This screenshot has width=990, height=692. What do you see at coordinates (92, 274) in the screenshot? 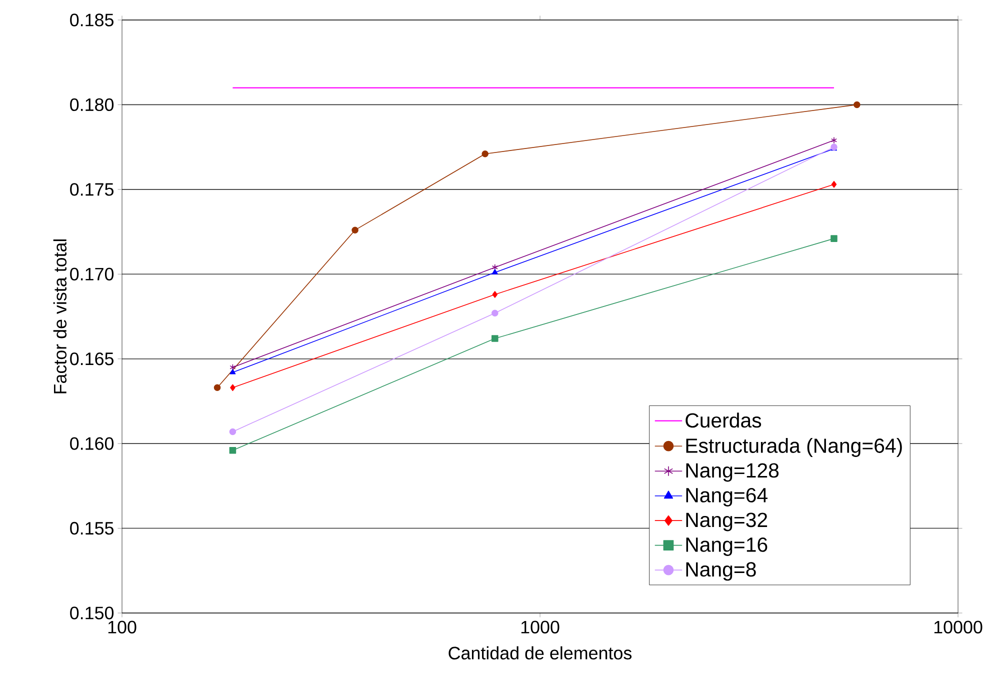
I see `y-tick-label: 0.170` at bounding box center [92, 274].